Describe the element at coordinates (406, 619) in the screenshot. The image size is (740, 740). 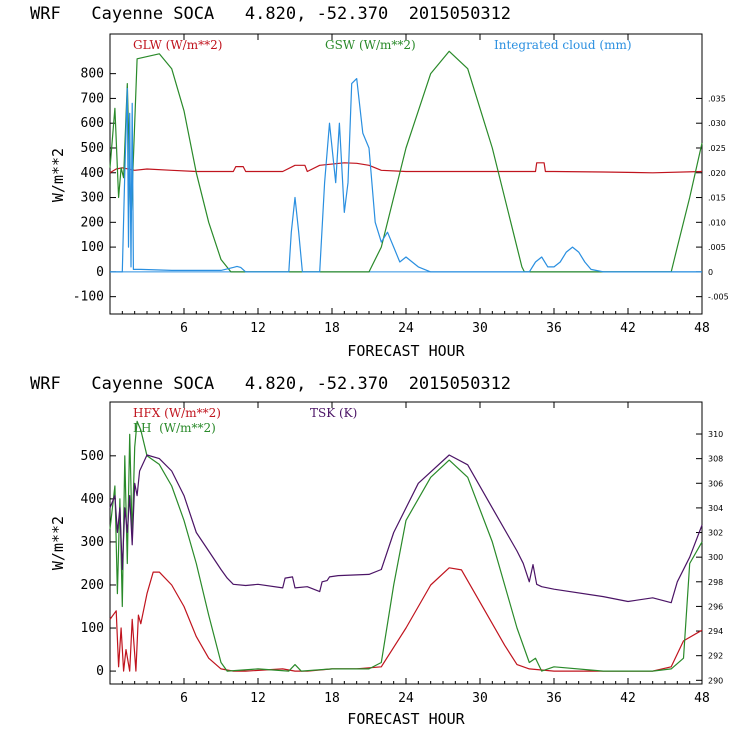
I see `series-line-hfx` at that location.